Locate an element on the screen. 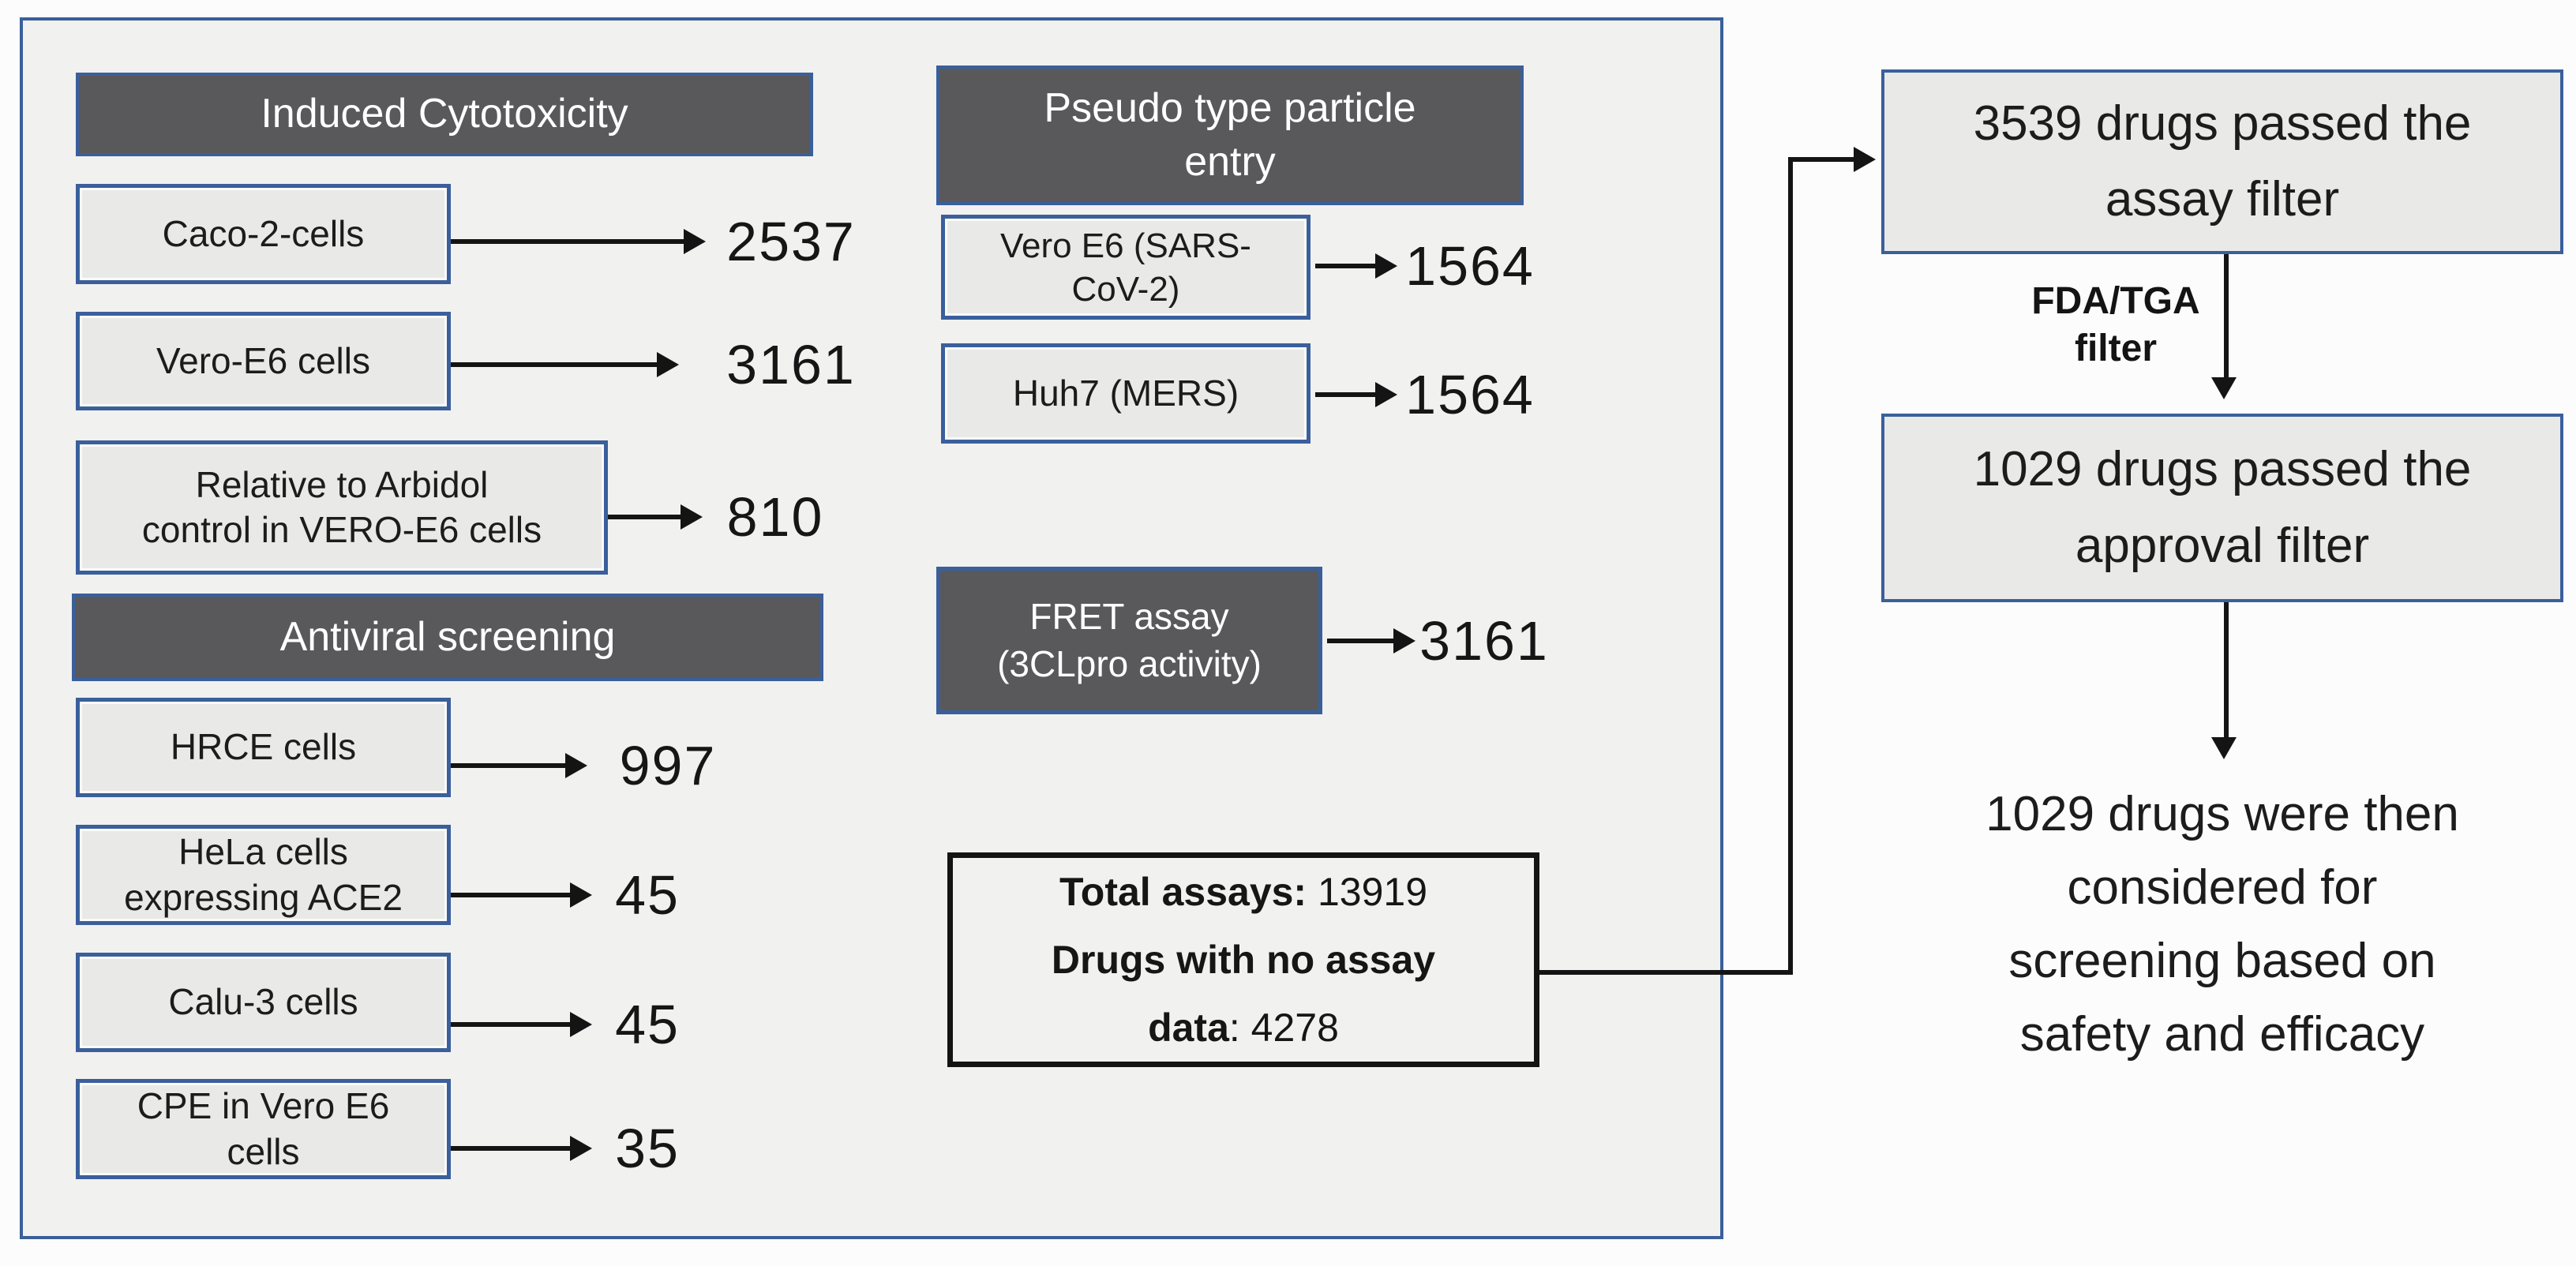 The width and height of the screenshot is (2576, 1266). node-huh7-mers: Huh7 (MERS) is located at coordinates (1125, 393).